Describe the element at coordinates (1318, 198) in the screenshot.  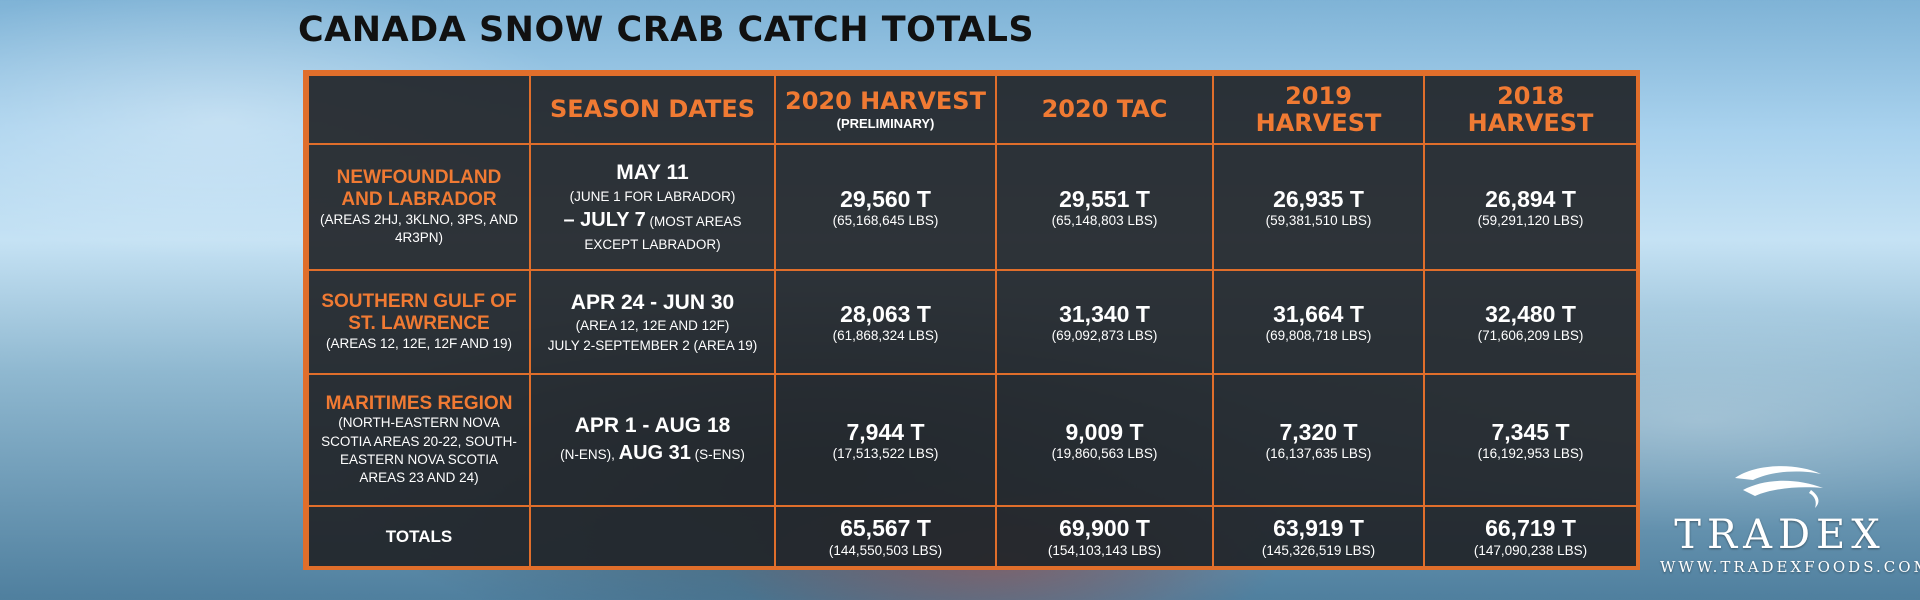
I see `tonnage-value: 26,935 T` at that location.